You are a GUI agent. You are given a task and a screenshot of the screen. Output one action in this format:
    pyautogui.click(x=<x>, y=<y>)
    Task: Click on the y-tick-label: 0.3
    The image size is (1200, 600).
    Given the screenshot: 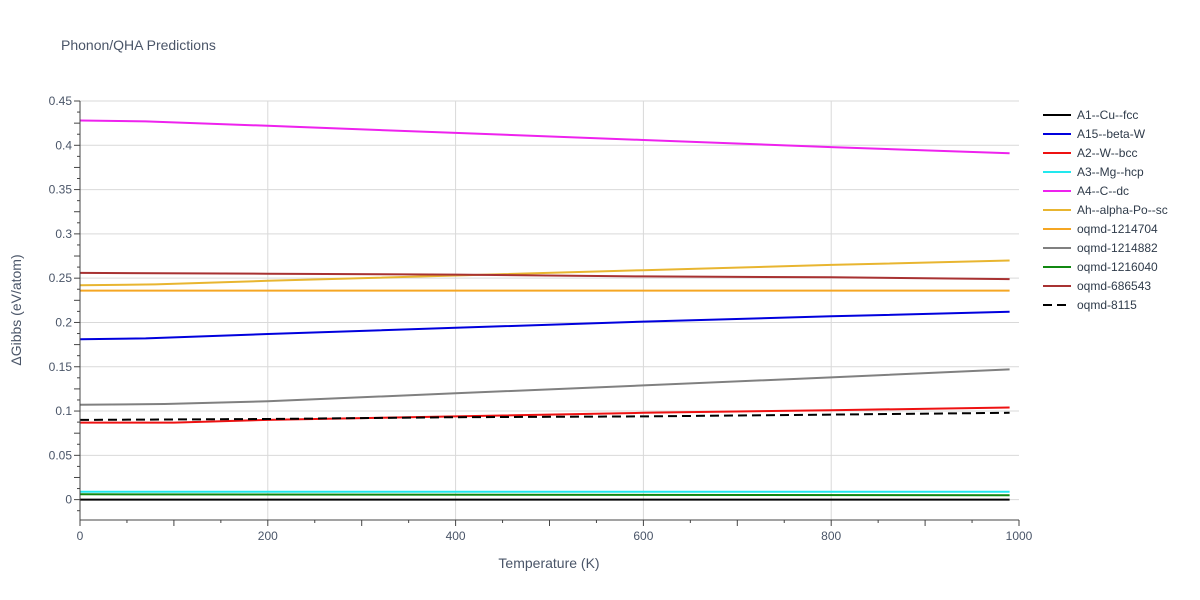 What is the action you would take?
    pyautogui.click(x=63, y=234)
    